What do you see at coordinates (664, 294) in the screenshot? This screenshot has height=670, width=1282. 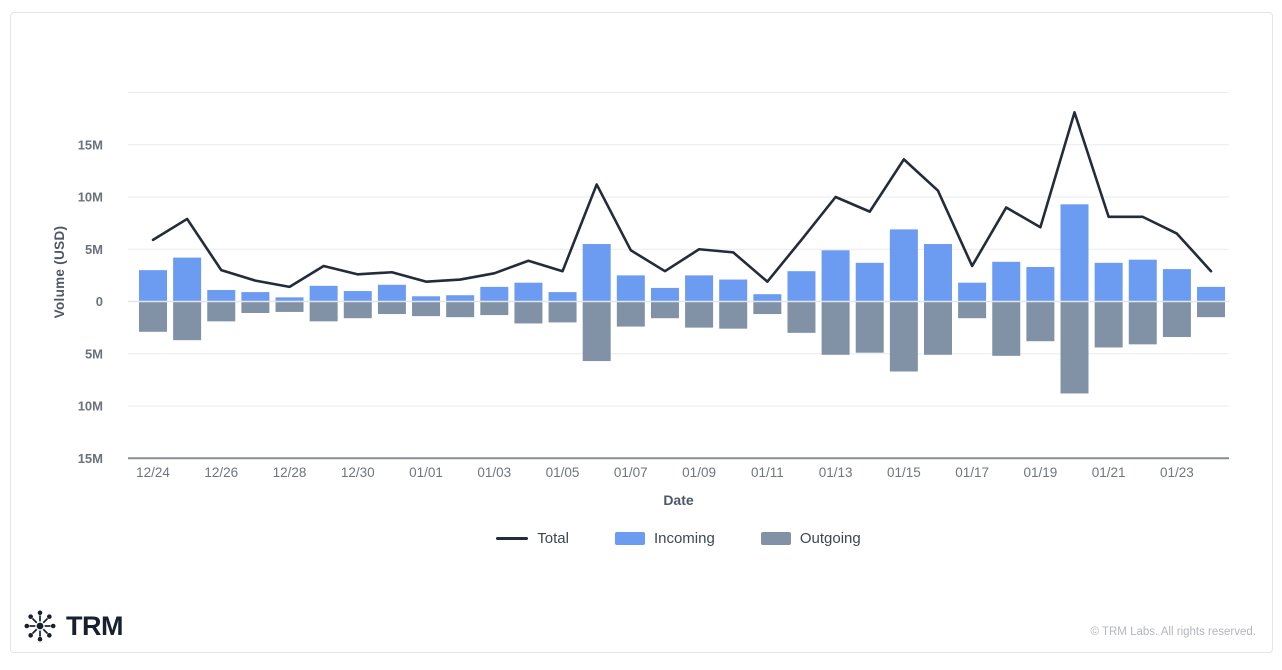 I see `bar-incoming-01/08` at bounding box center [664, 294].